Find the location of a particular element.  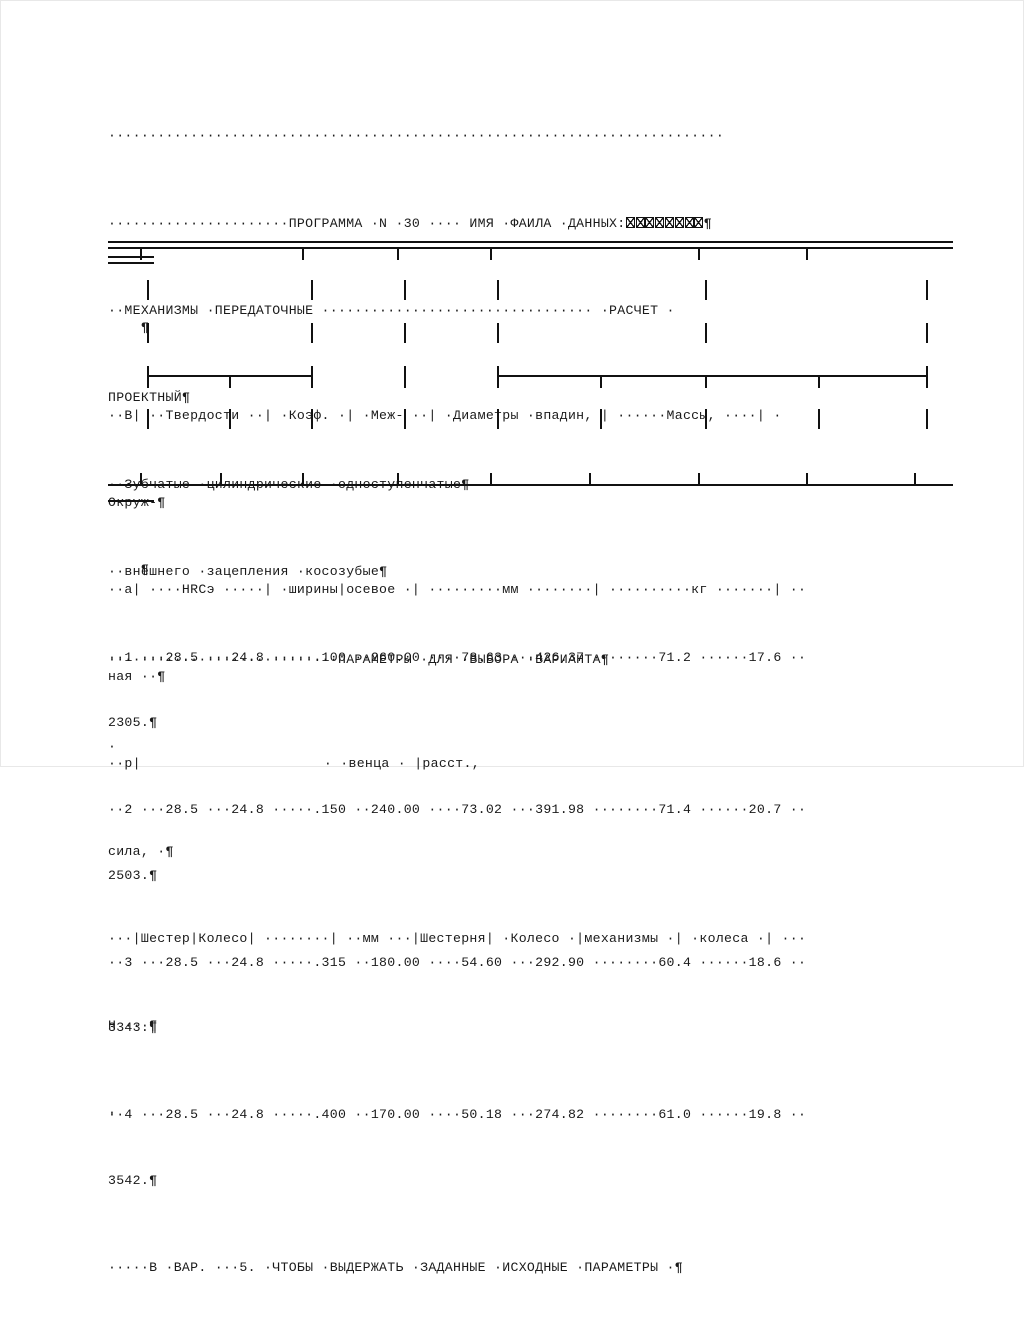

table-row-wrap: 3542.¶ is located at coordinates (538, 1181).